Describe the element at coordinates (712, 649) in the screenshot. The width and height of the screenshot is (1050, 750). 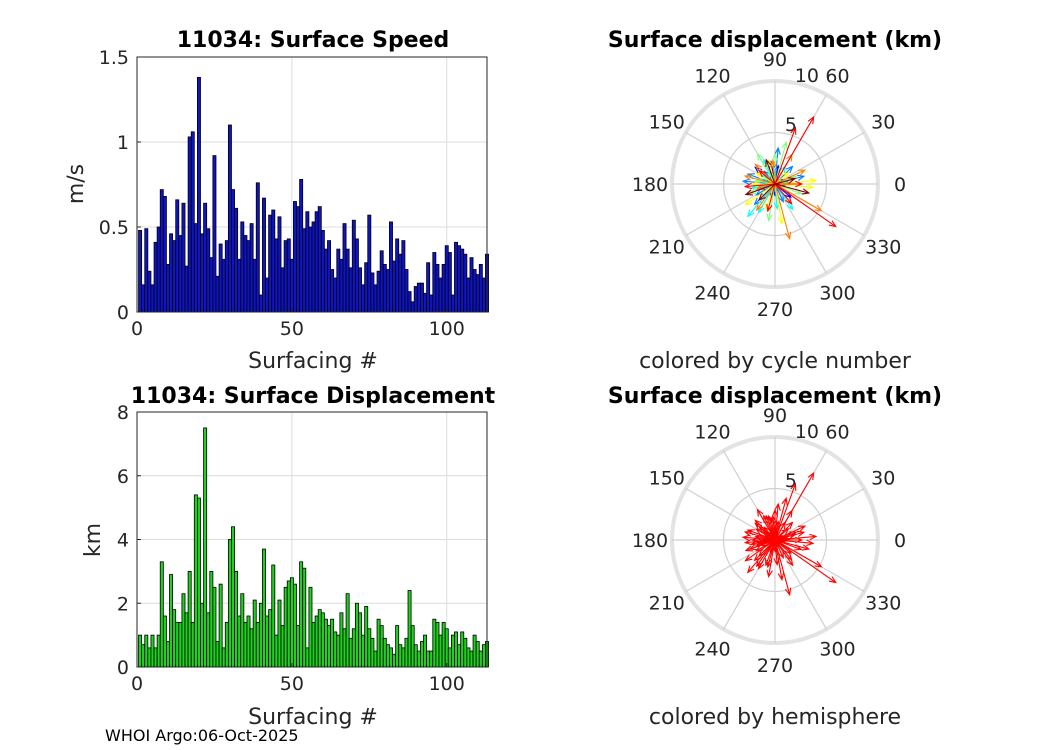
I see `angle-label: 240` at that location.